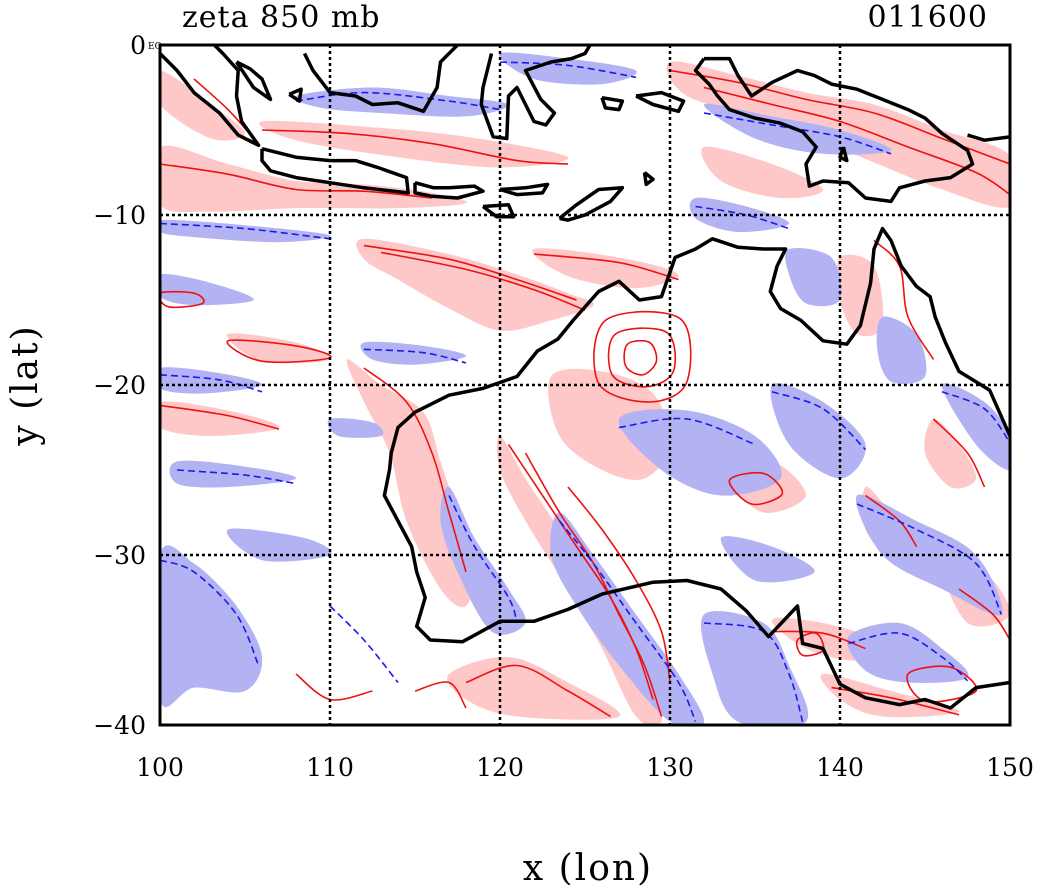  Describe the element at coordinates (138, 45) in the screenshot. I see `y-tick-label: 0` at that location.